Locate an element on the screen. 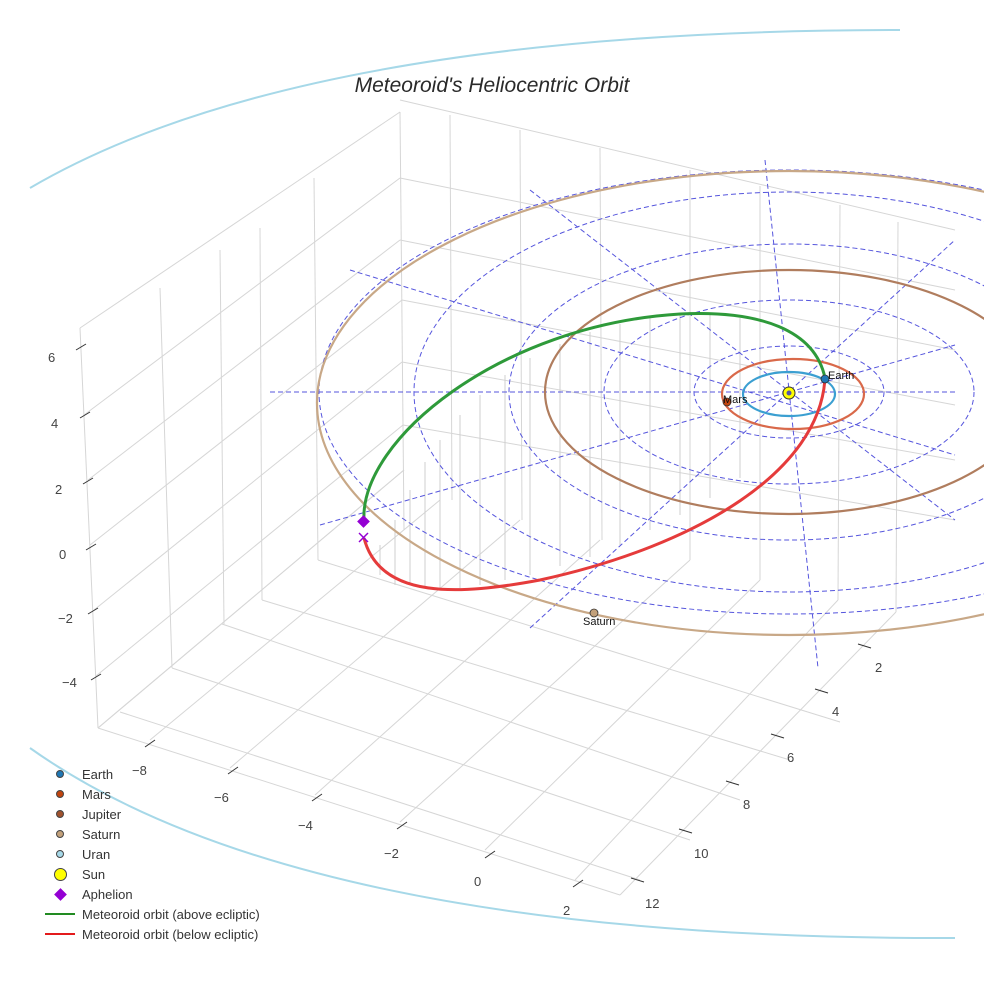  legend-item-aphelion: Aphelion is located at coordinates (149, 894).